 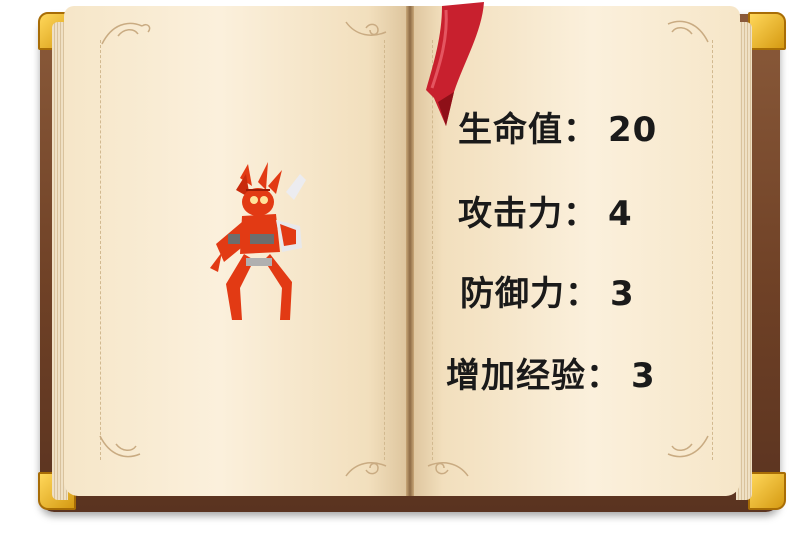 I want to click on stat-hp-label: 生命值, so click(x=510, y=130).